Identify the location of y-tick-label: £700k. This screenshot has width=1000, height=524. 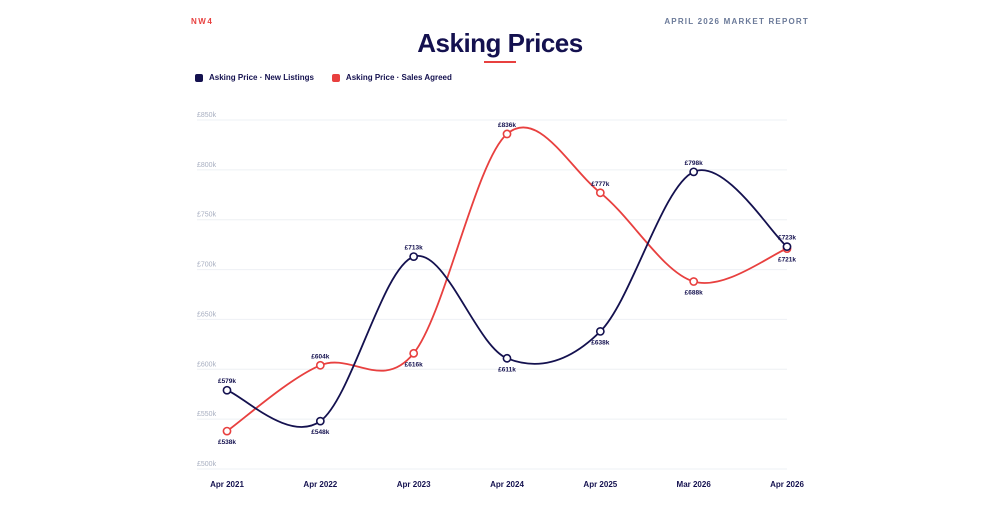
(207, 265).